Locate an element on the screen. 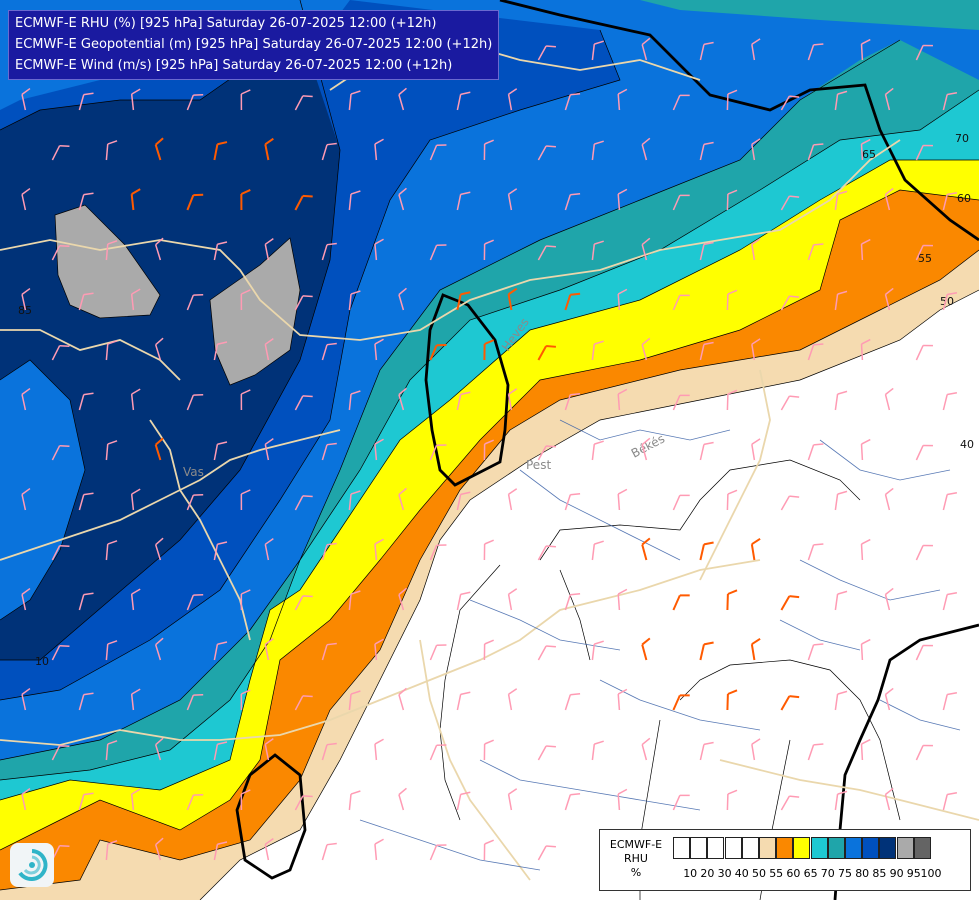 The width and height of the screenshot is (979, 900). legend-title-variable: RHU is located at coordinates (636, 858).